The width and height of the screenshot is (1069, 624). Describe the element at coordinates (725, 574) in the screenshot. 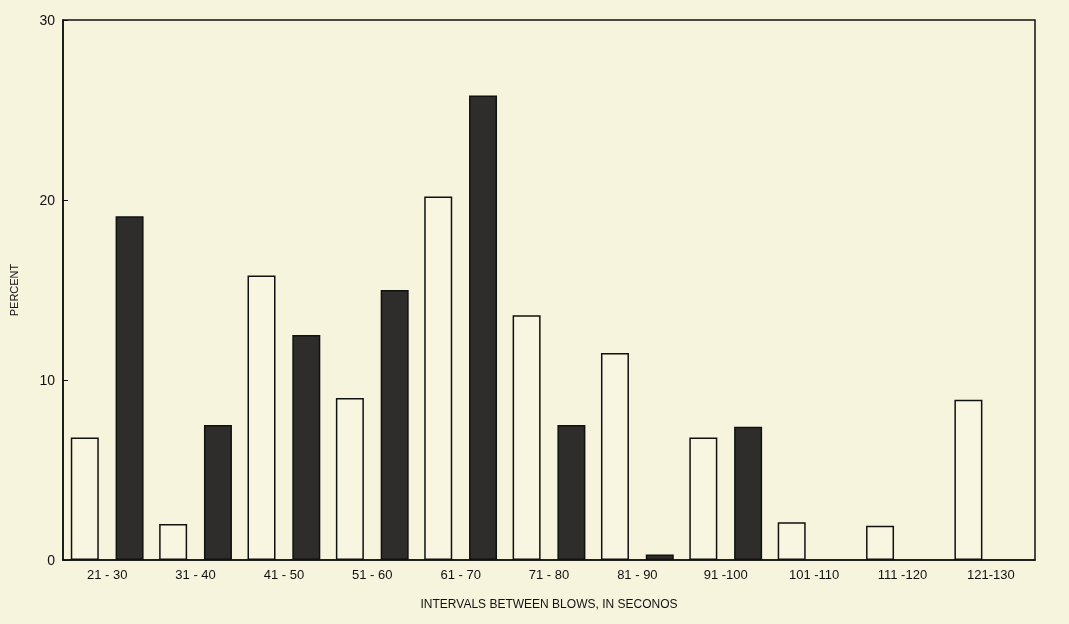

I see `x-tick-label: 91 -100` at that location.